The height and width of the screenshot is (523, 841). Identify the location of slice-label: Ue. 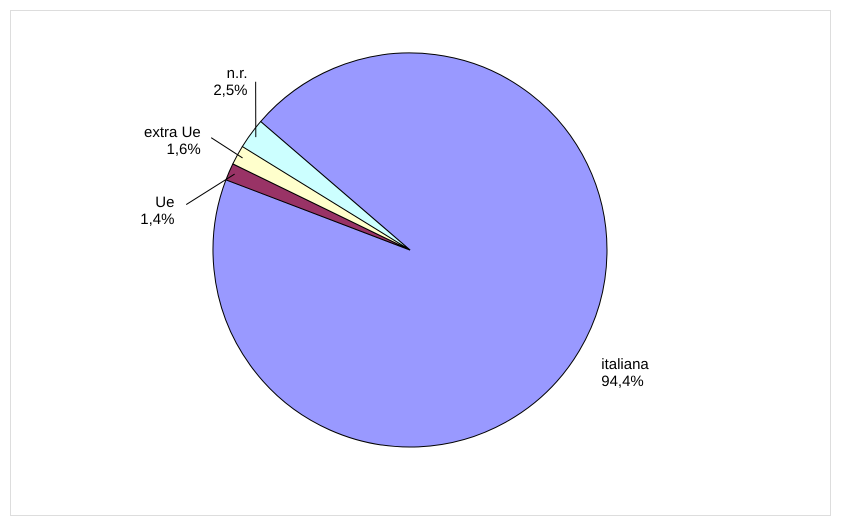
(164, 203).